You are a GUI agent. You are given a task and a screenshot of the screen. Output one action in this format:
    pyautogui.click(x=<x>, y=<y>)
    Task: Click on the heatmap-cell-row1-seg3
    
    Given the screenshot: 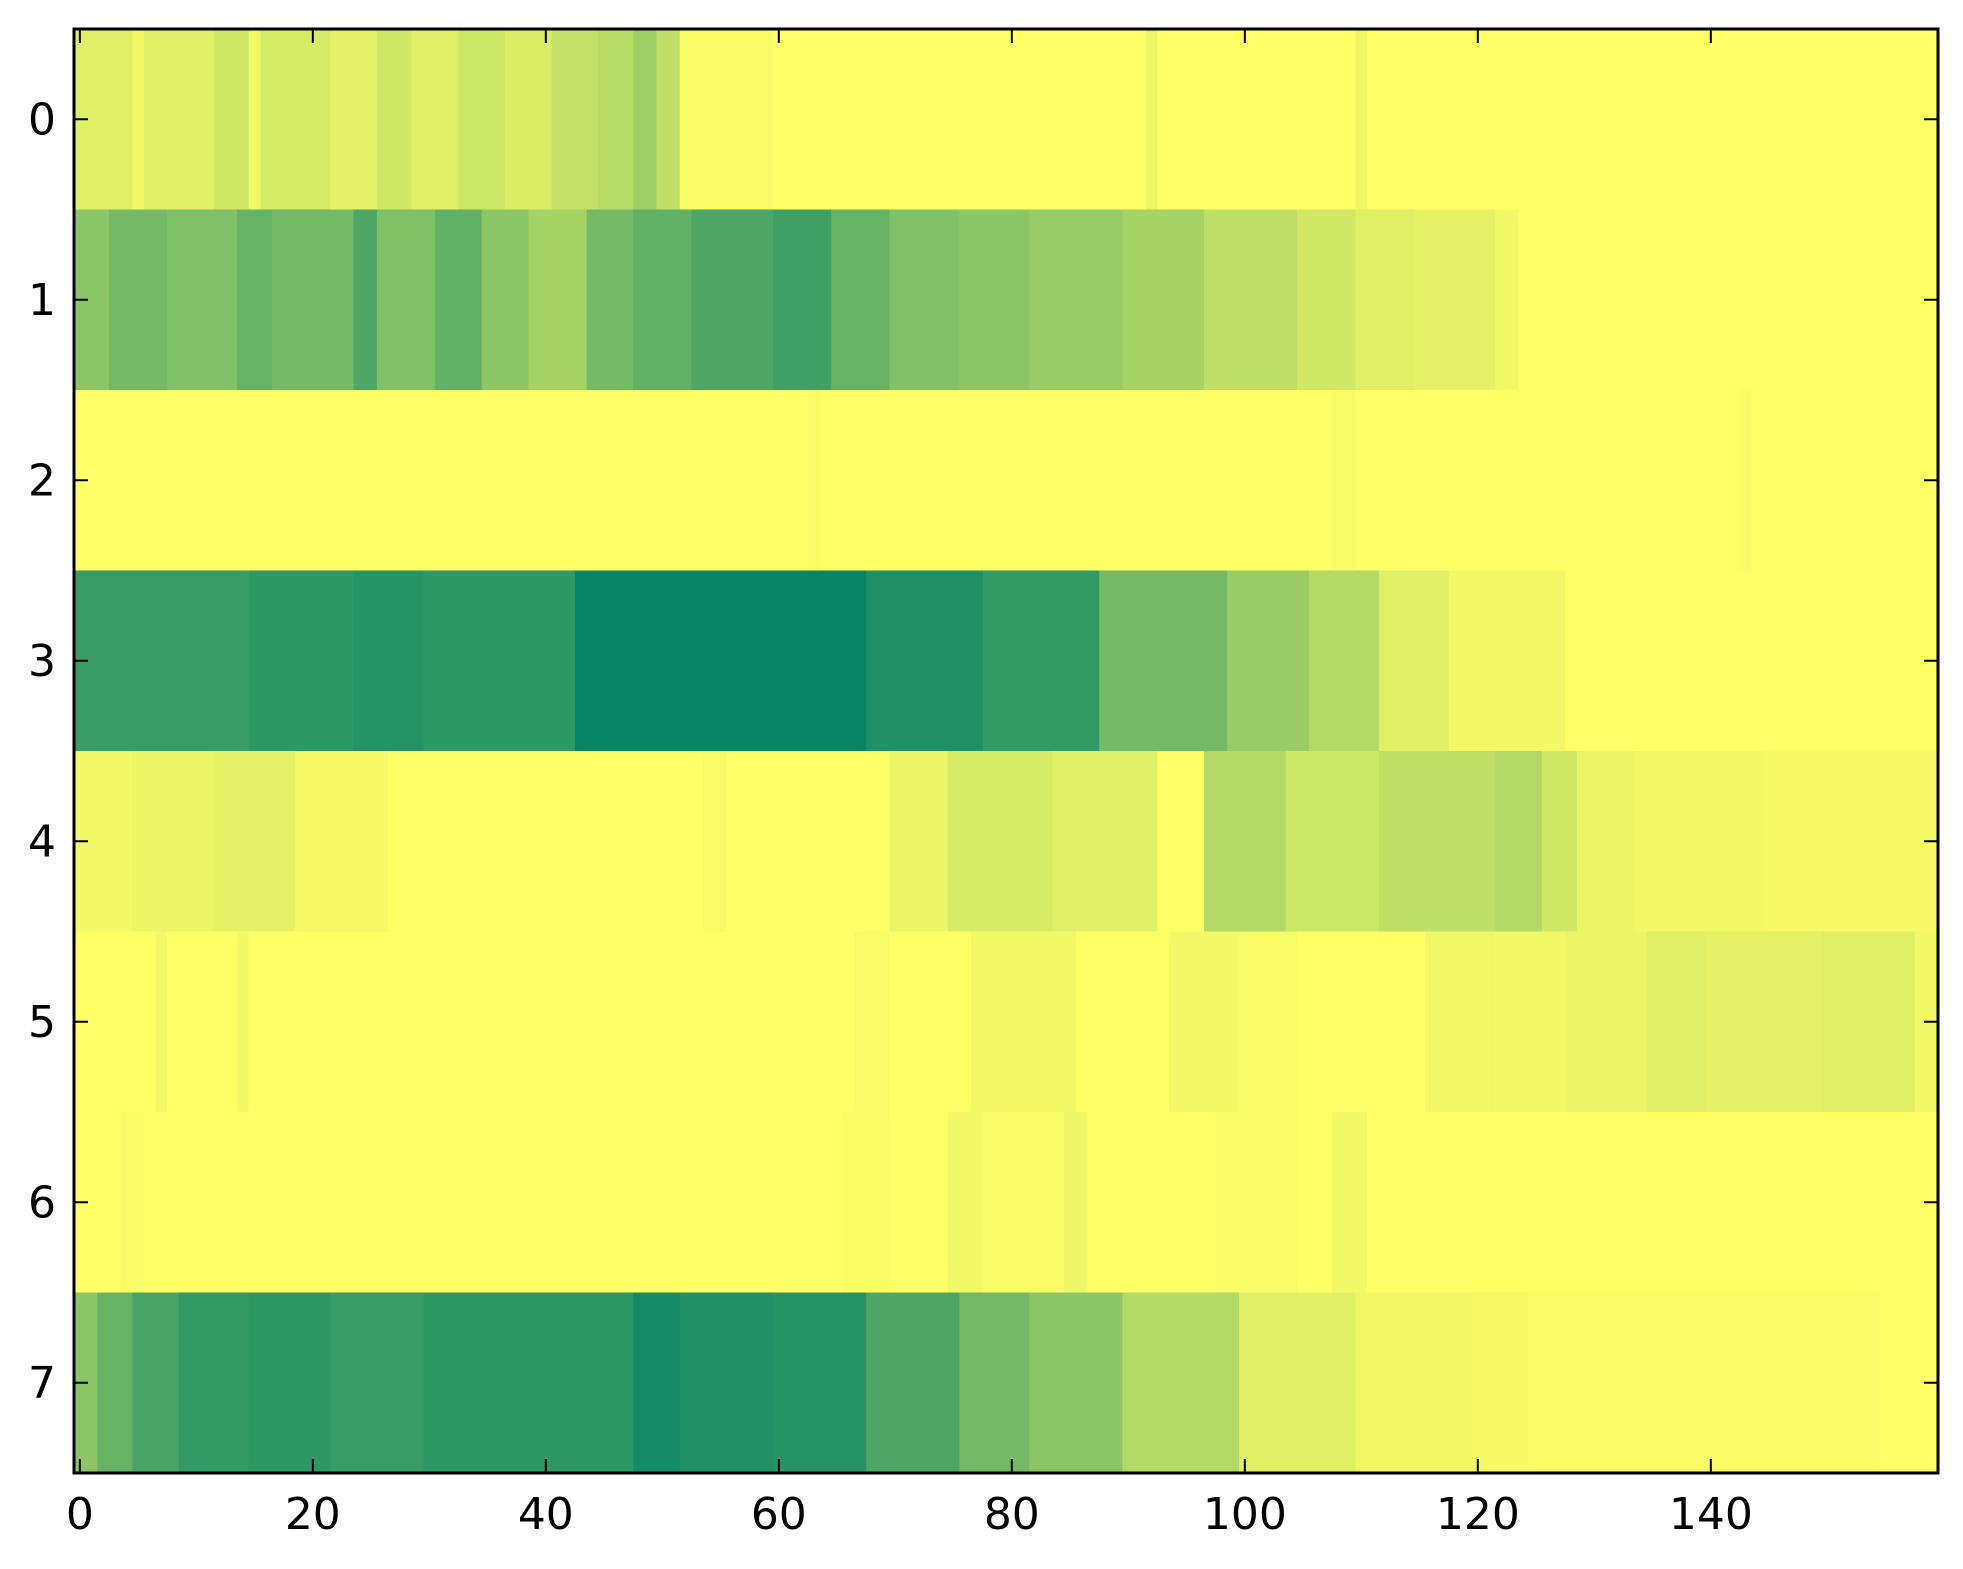 What is the action you would take?
    pyautogui.click(x=255, y=300)
    